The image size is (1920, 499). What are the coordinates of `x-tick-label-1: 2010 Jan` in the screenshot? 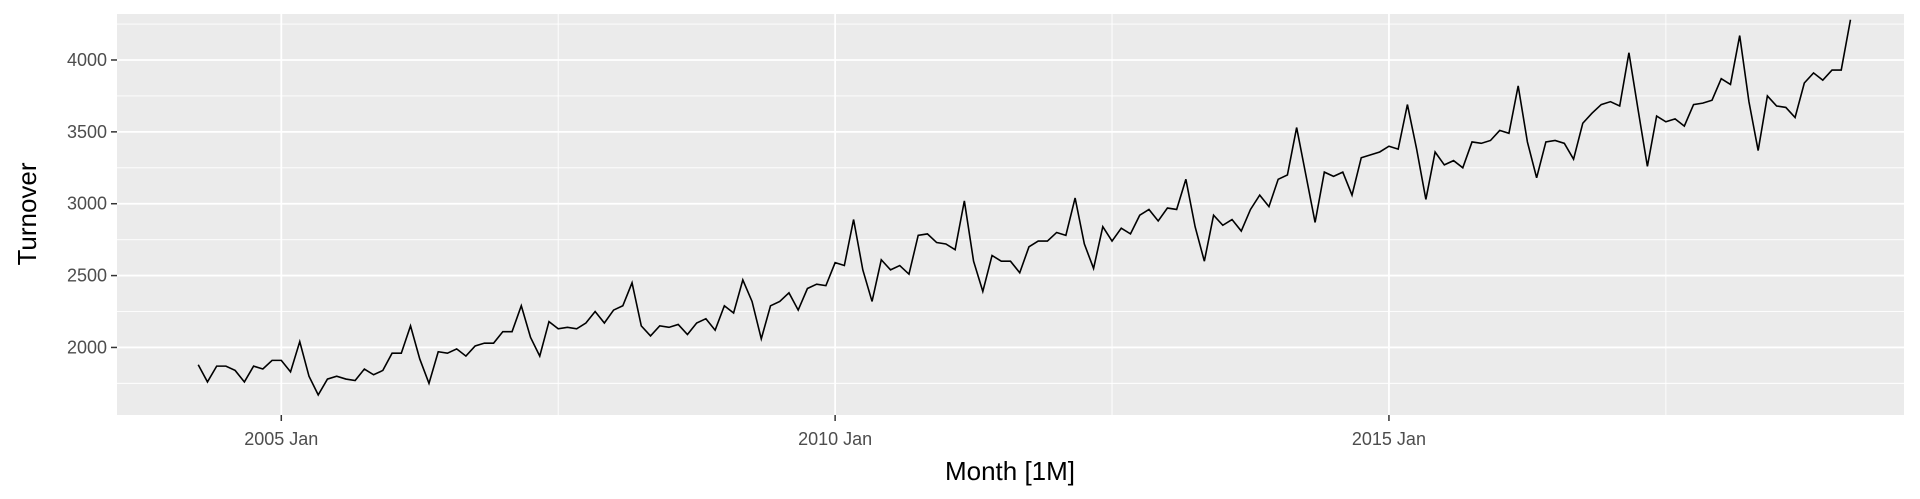 It's located at (835, 439).